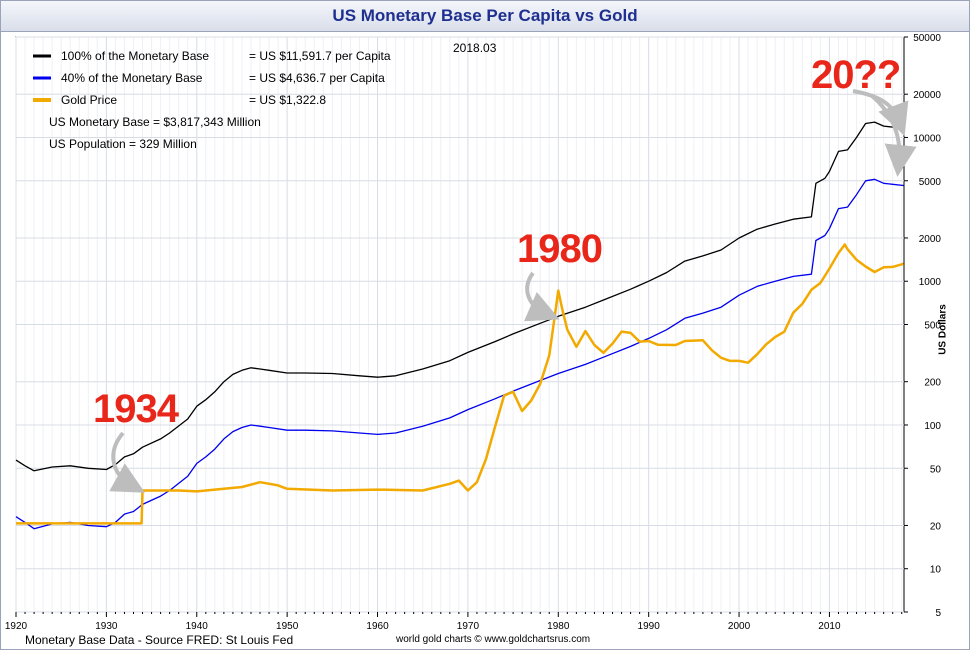 This screenshot has height=650, width=970. What do you see at coordinates (936, 526) in the screenshot?
I see `tick-label-y: 20` at bounding box center [936, 526].